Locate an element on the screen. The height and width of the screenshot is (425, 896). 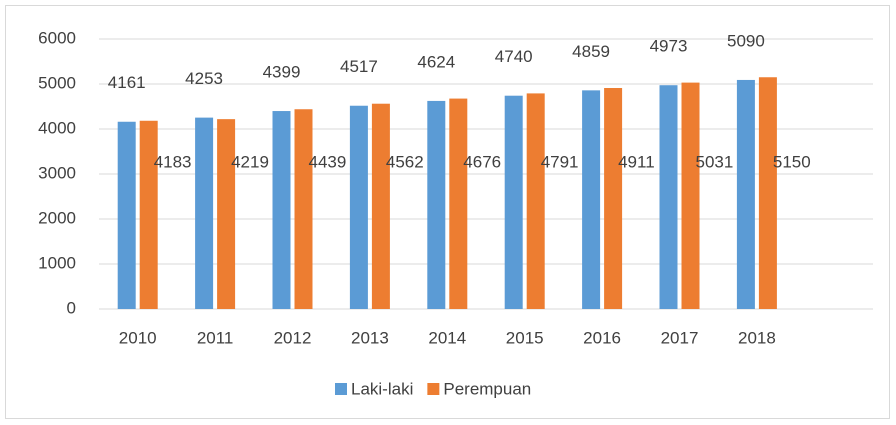
x-tick-label: 2012 is located at coordinates (293, 337).